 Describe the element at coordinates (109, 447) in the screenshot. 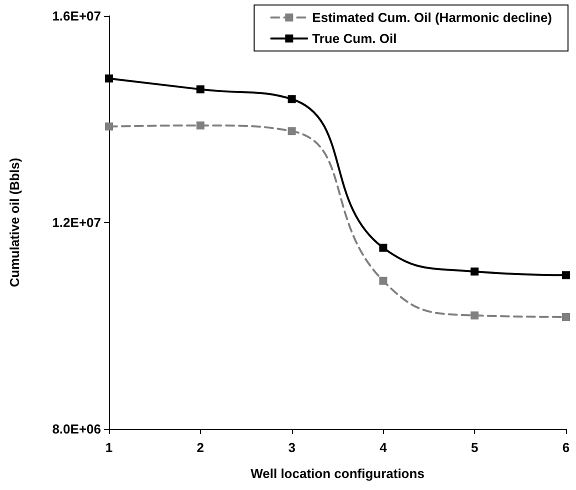

I see `x-tick-label: 1` at that location.